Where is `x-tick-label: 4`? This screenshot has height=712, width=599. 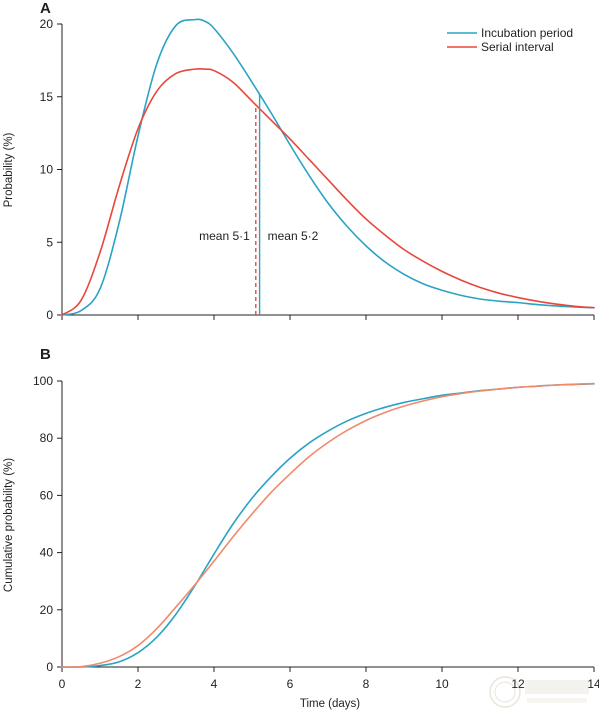
x-tick-label: 4 is located at coordinates (214, 684).